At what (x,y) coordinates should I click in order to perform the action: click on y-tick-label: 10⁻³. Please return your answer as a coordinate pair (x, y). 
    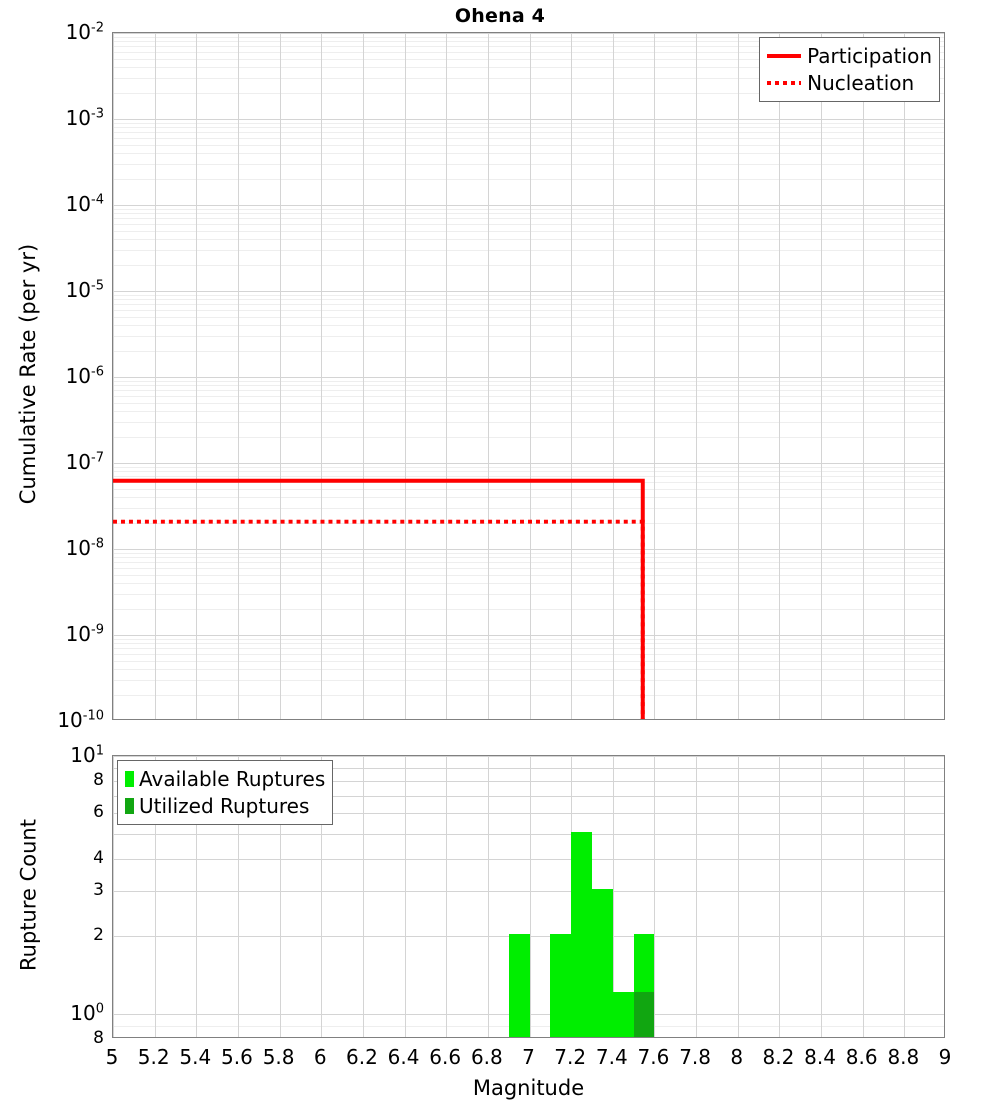
    Looking at the image, I should click on (84, 118).